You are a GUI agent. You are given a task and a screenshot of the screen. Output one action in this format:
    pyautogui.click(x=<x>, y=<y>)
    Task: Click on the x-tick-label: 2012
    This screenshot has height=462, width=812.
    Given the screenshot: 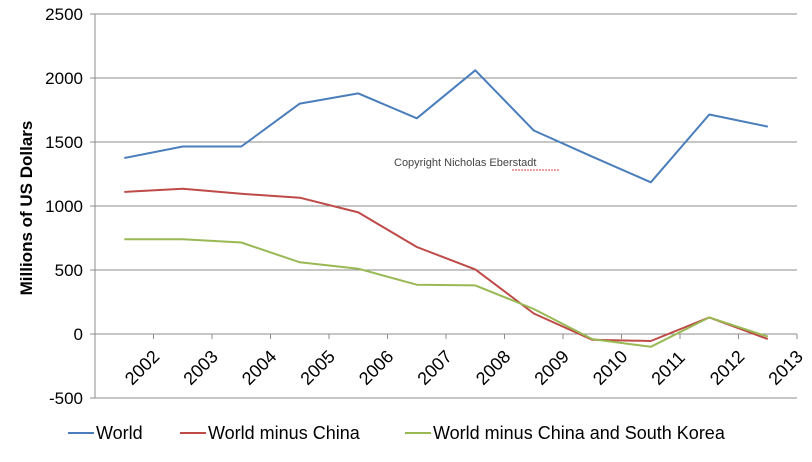 What is the action you would take?
    pyautogui.click(x=727, y=367)
    